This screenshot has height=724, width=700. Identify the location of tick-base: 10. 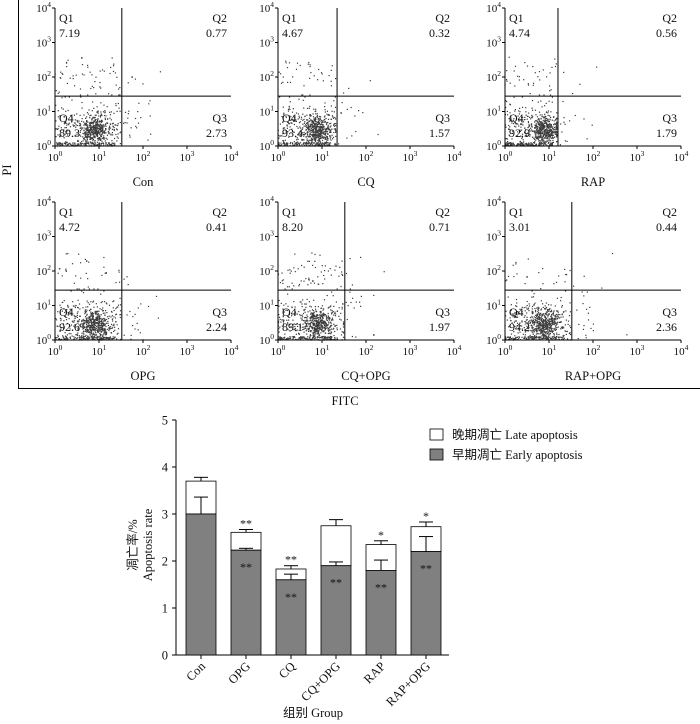
(42, 272).